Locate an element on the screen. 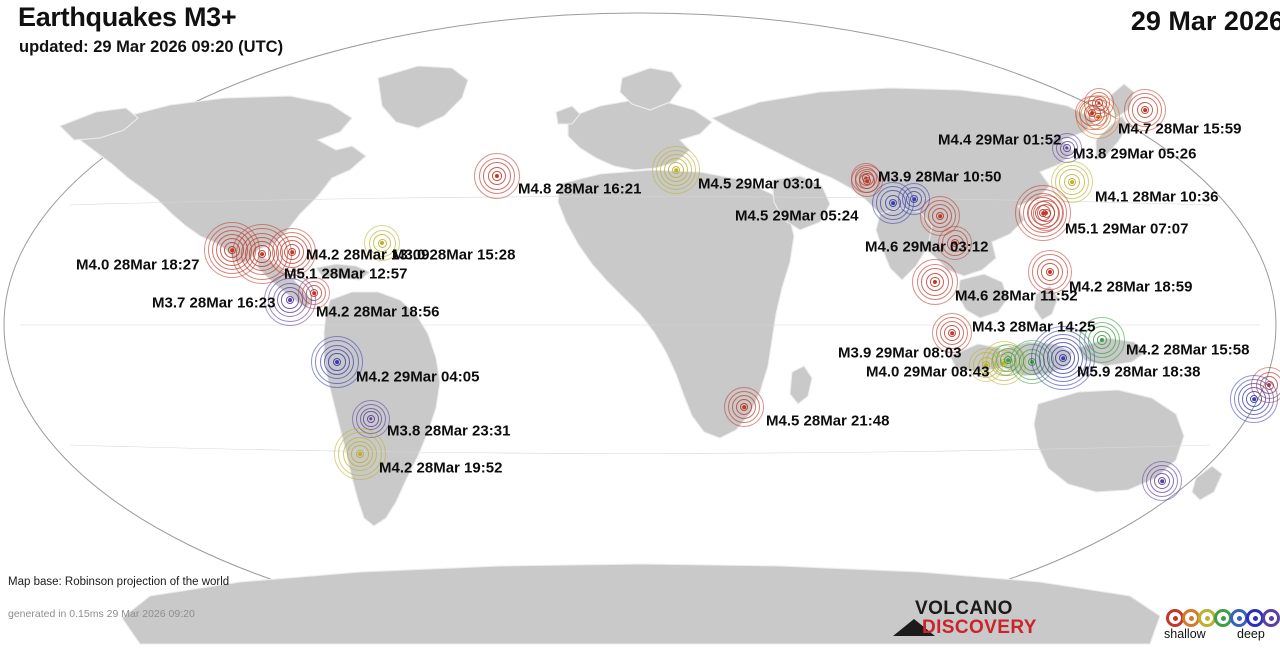 This screenshot has width=1280, height=650. earthquake-label: M4.2 28Mar 15:58 is located at coordinates (1188, 350).